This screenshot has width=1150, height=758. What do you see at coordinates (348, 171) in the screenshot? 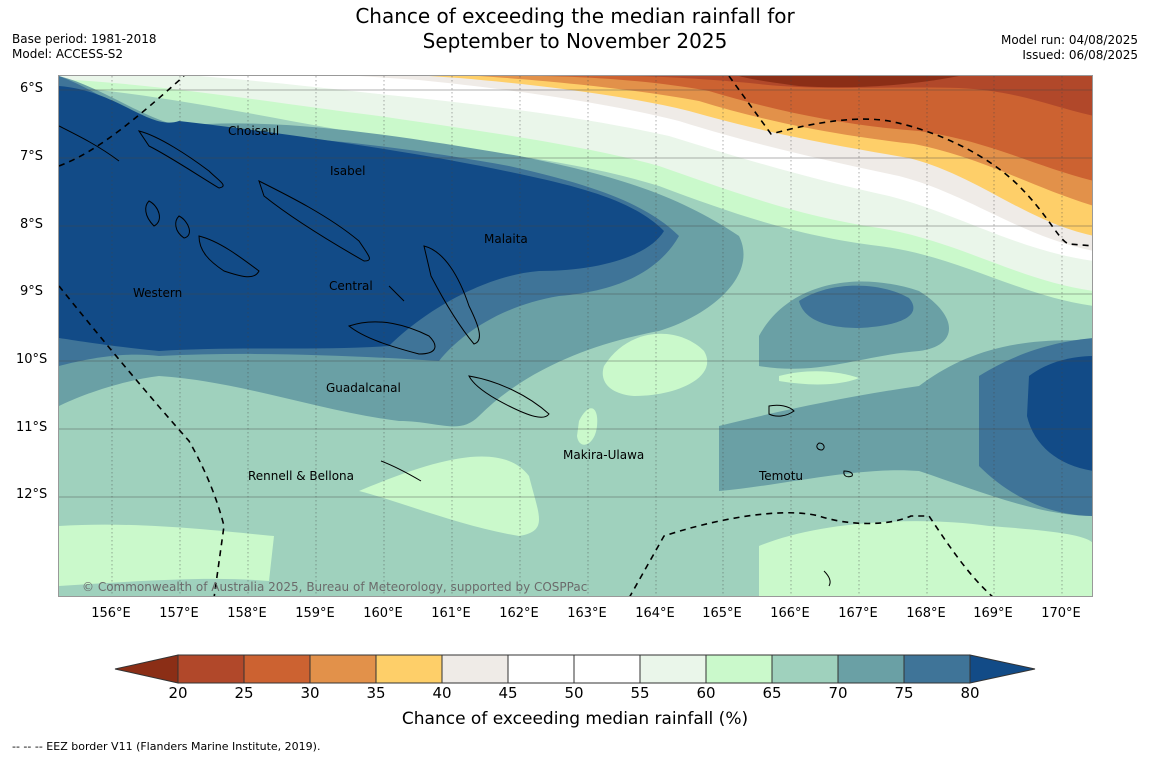
I see `region-label-isabel: Isabel` at bounding box center [348, 171].